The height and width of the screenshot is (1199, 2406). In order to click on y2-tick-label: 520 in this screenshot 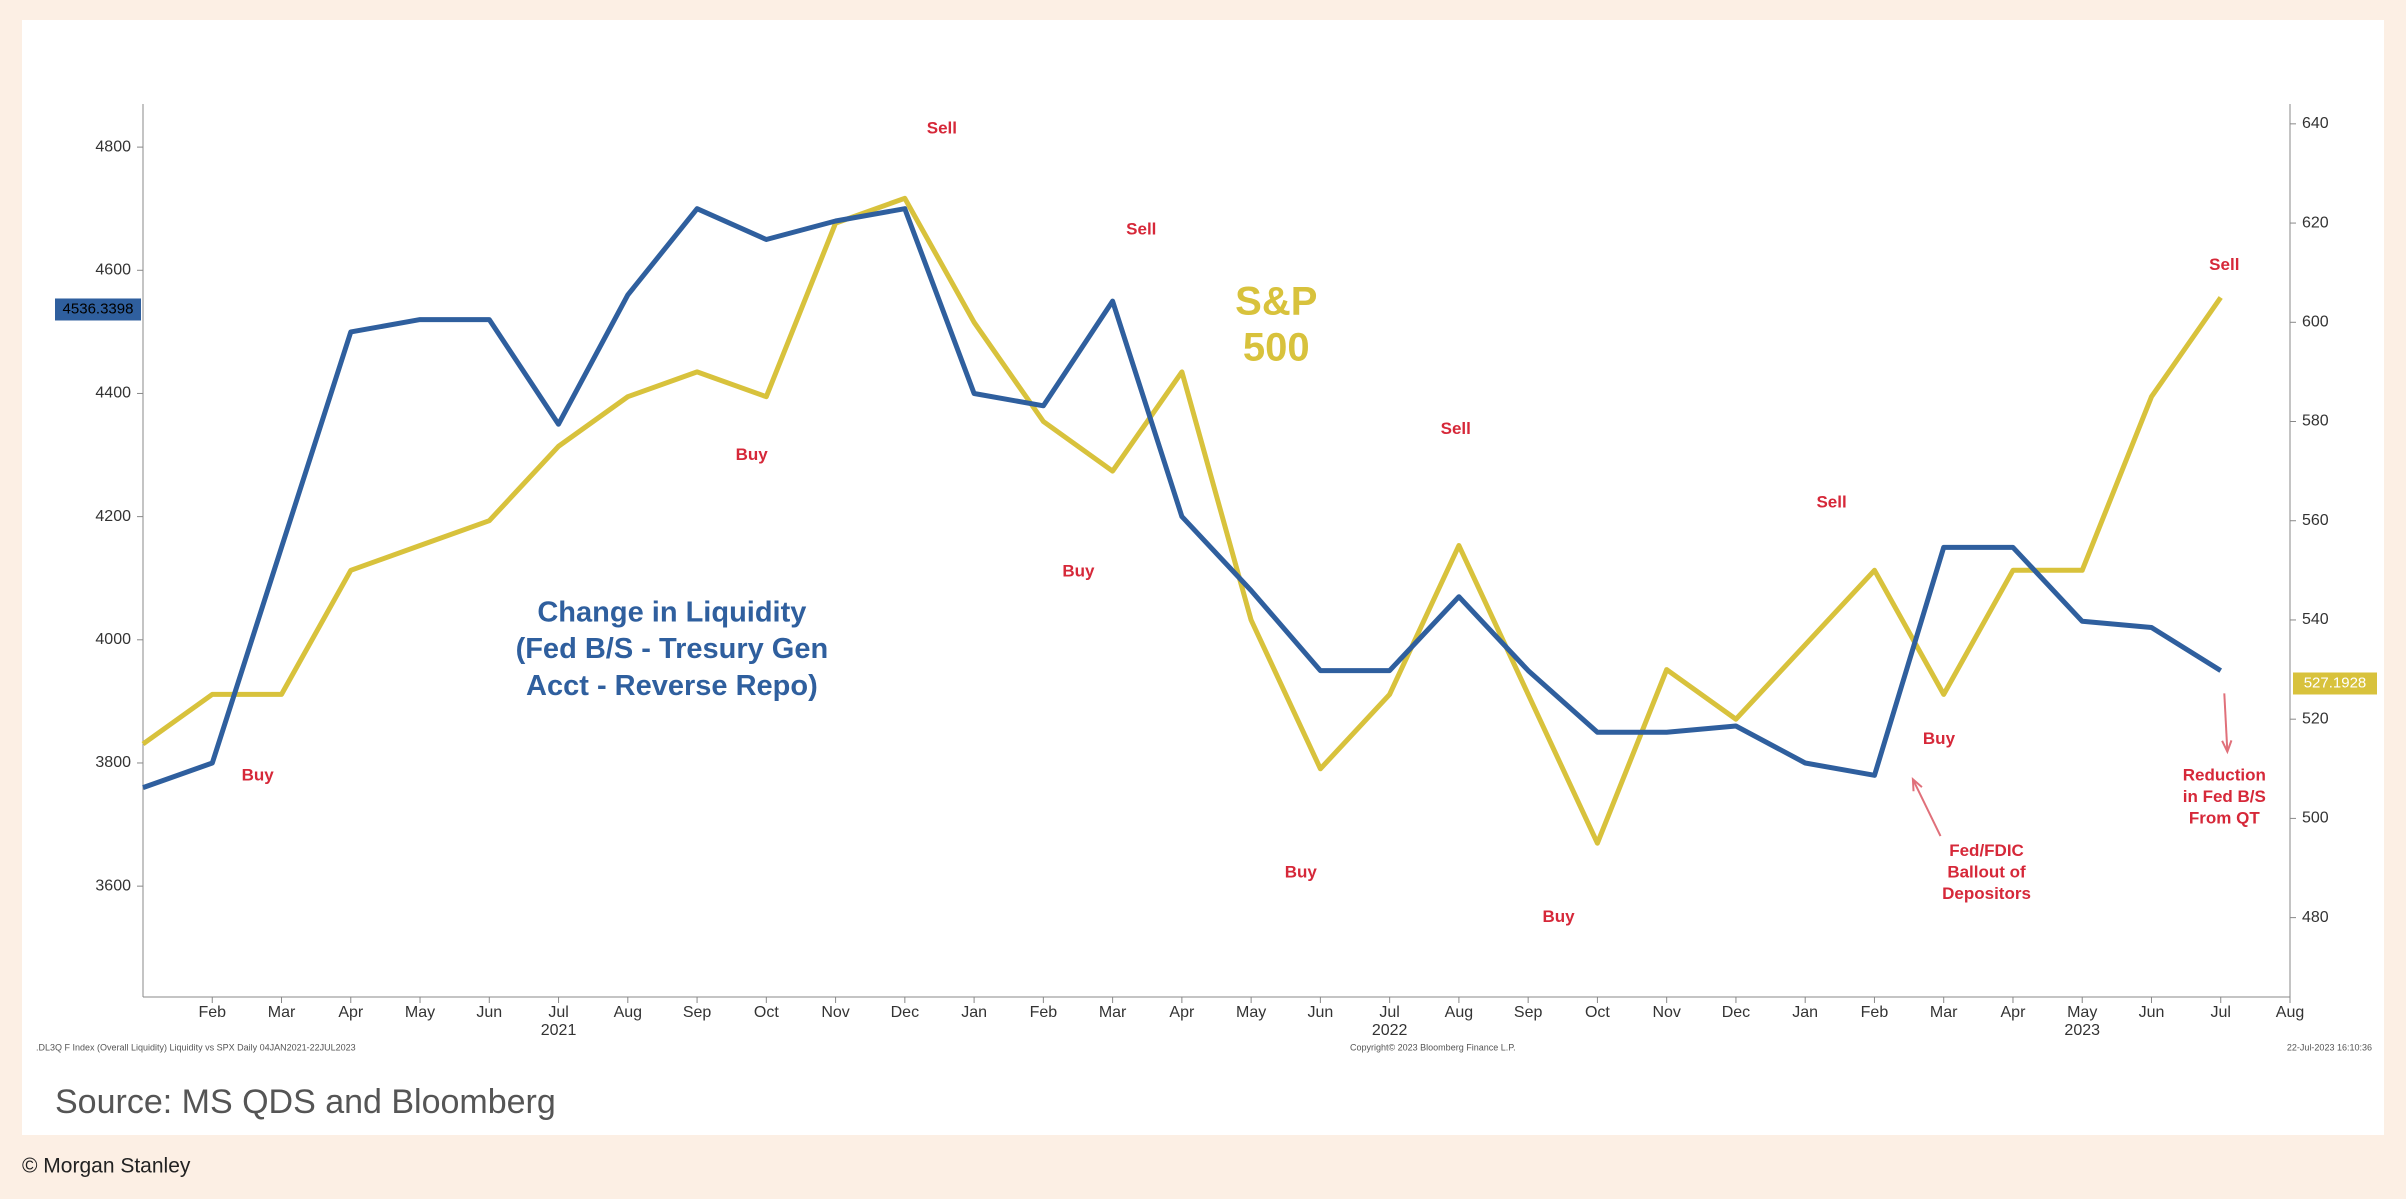, I will do `click(2315, 718)`.